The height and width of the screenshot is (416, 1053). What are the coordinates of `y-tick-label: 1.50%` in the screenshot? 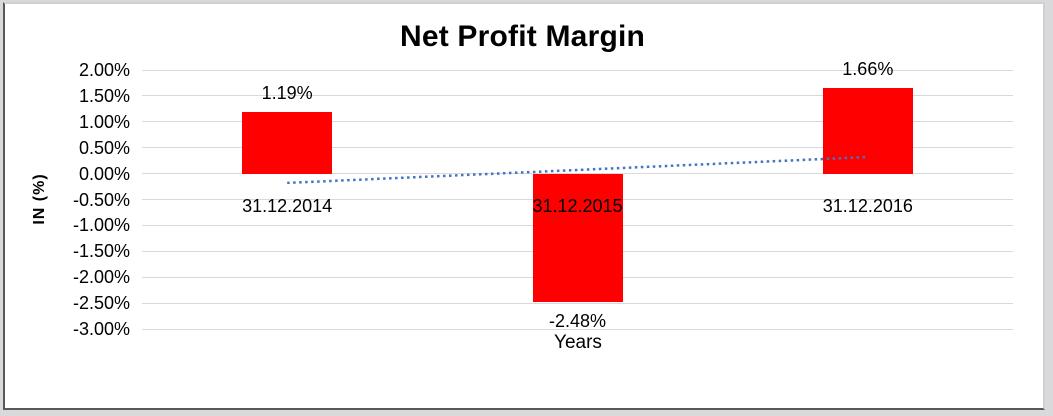 It's located at (104, 95).